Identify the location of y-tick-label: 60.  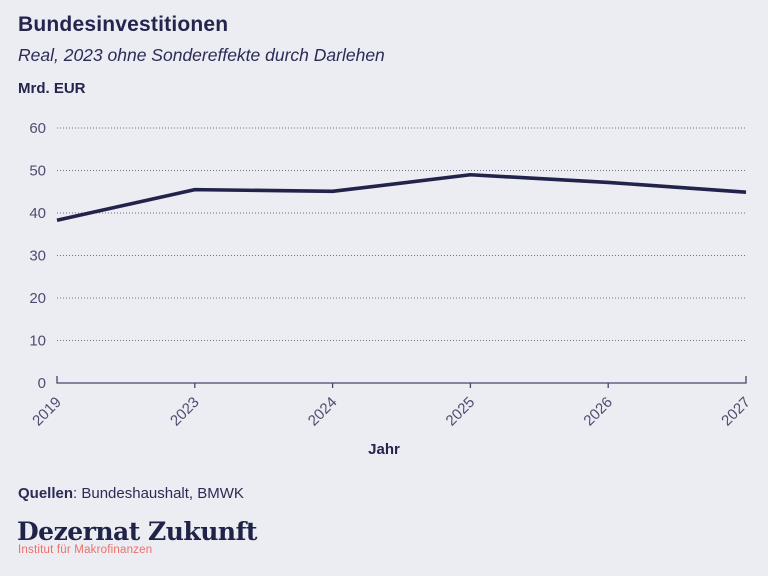
(37, 128).